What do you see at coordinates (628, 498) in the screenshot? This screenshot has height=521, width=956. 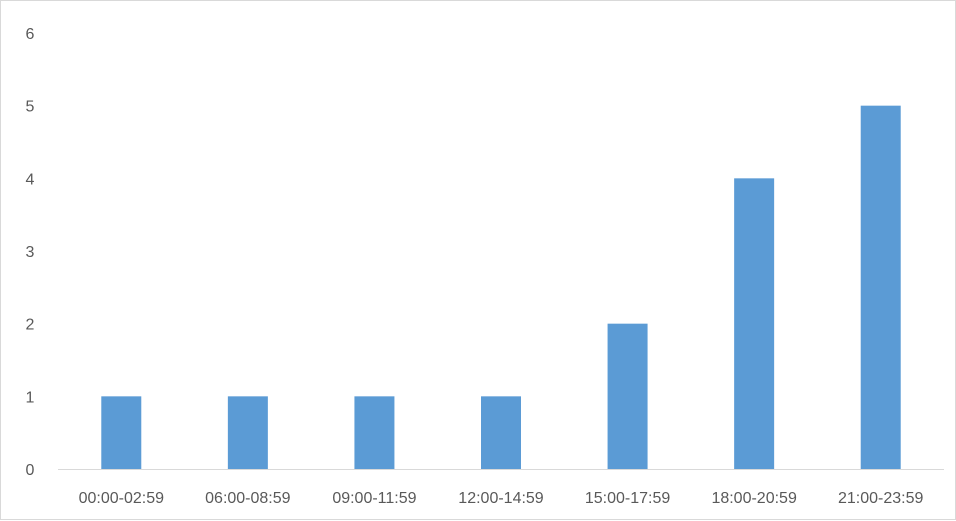 I see `x-tick-label: 15:00-17:59` at bounding box center [628, 498].